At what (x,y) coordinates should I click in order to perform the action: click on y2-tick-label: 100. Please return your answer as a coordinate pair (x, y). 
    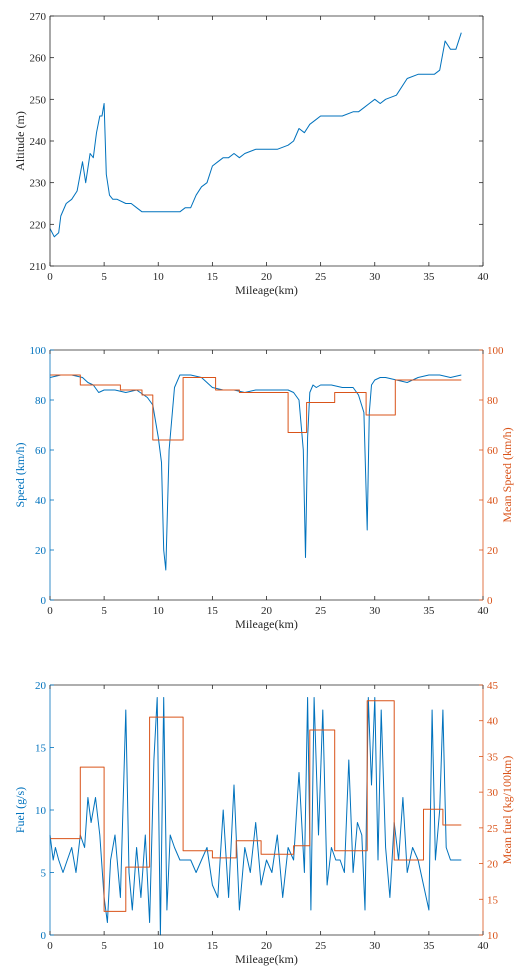
    Looking at the image, I should click on (495, 351).